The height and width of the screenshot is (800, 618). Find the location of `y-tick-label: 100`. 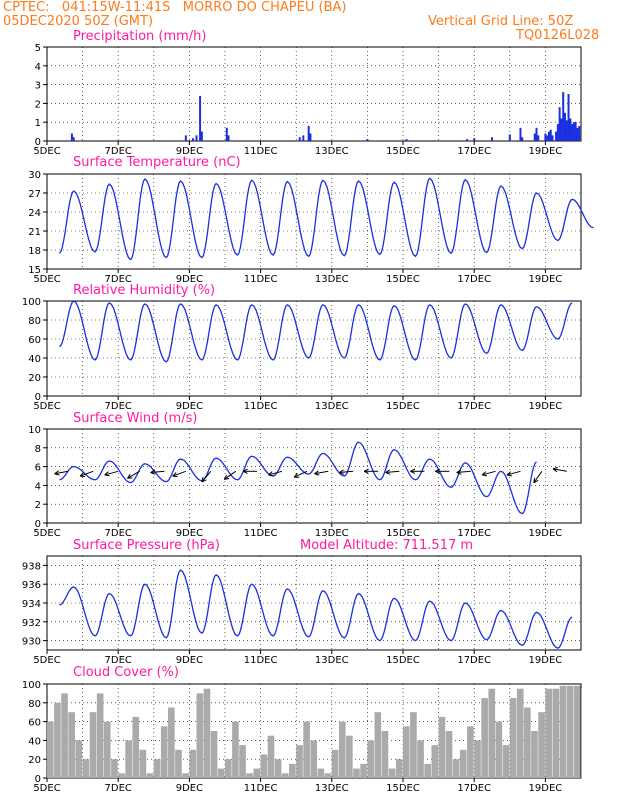

y-tick-label: 100 is located at coordinates (31, 302).